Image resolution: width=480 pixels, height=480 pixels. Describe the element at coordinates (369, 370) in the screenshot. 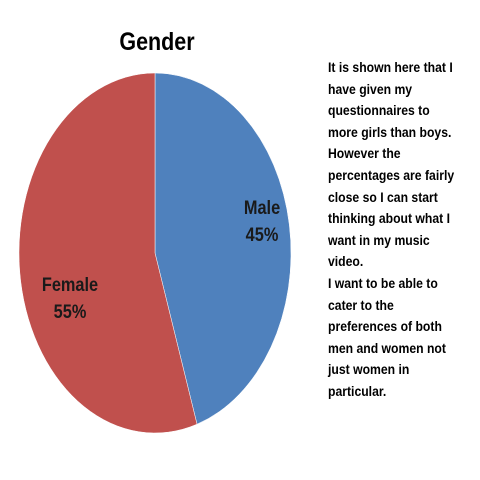

I see `commentary-line: just women in` at that location.